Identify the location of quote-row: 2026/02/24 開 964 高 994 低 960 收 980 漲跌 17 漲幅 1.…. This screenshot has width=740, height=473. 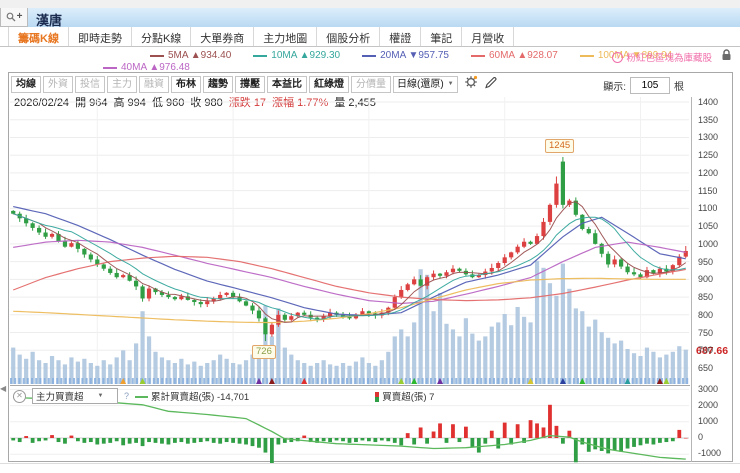
(196, 102).